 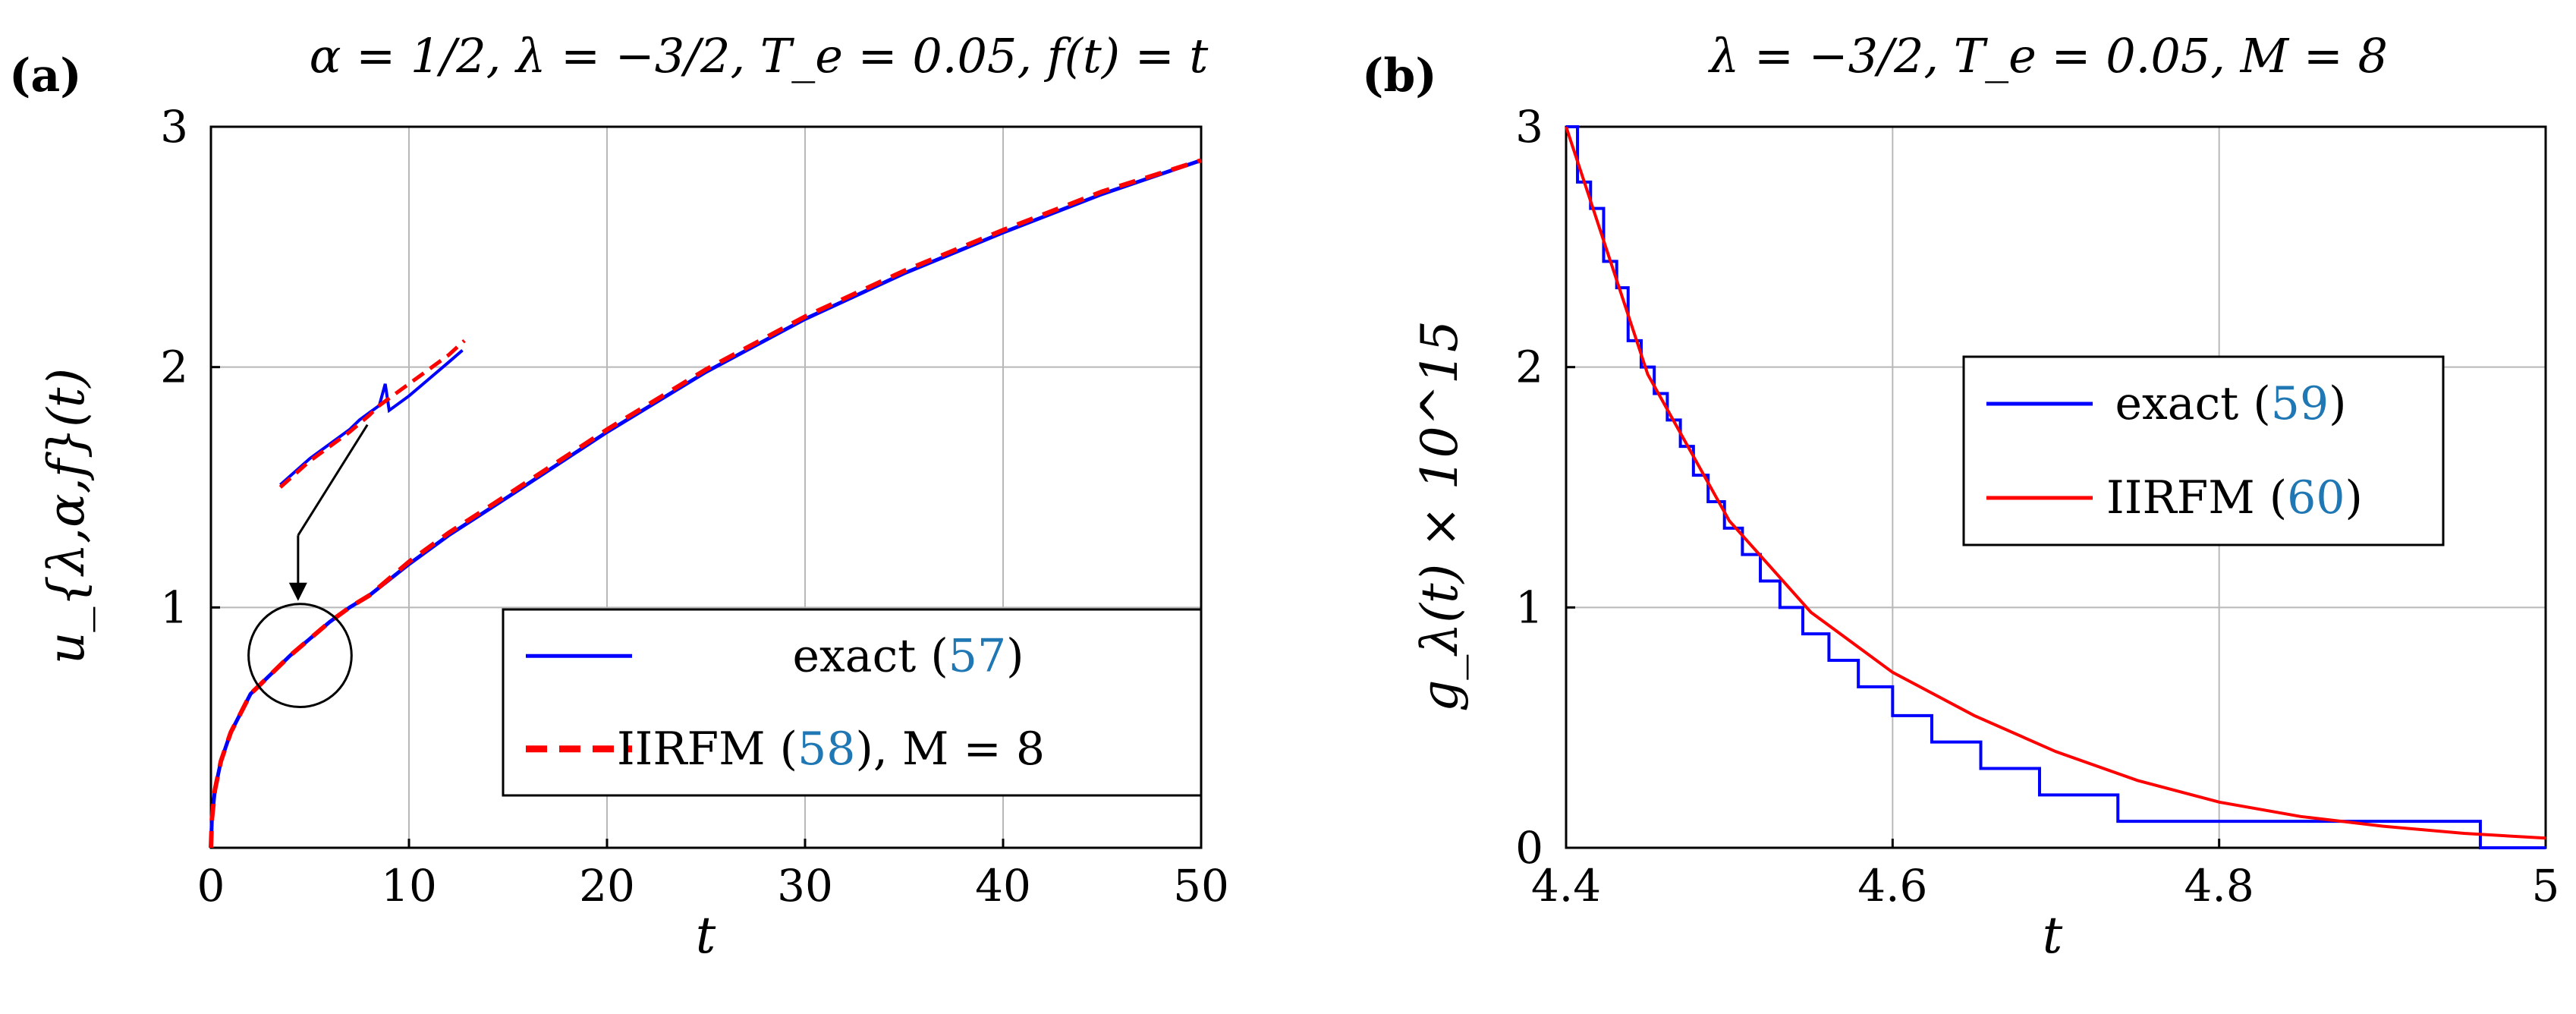 I want to click on x-tick-label: 5, so click(x=2546, y=886).